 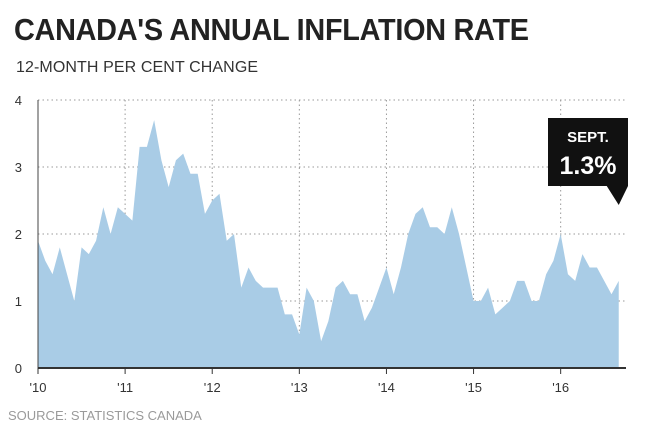 I want to click on y-tick-label: 2, so click(x=18, y=234).